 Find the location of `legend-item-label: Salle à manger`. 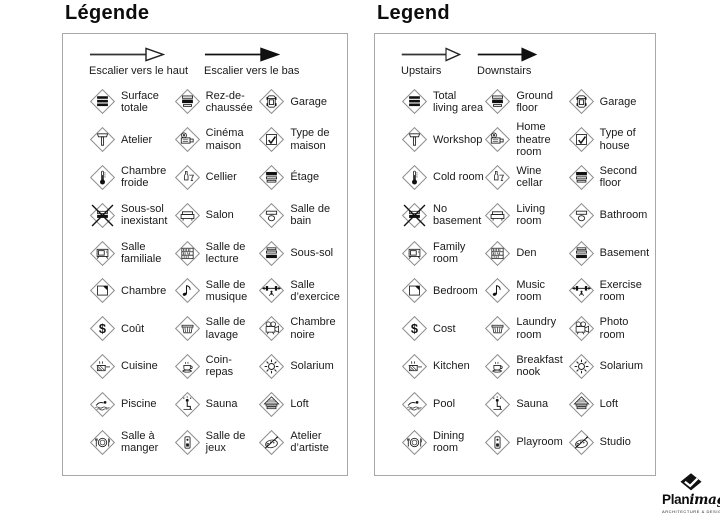

legend-item-label: Salle à manger is located at coordinates (140, 442).